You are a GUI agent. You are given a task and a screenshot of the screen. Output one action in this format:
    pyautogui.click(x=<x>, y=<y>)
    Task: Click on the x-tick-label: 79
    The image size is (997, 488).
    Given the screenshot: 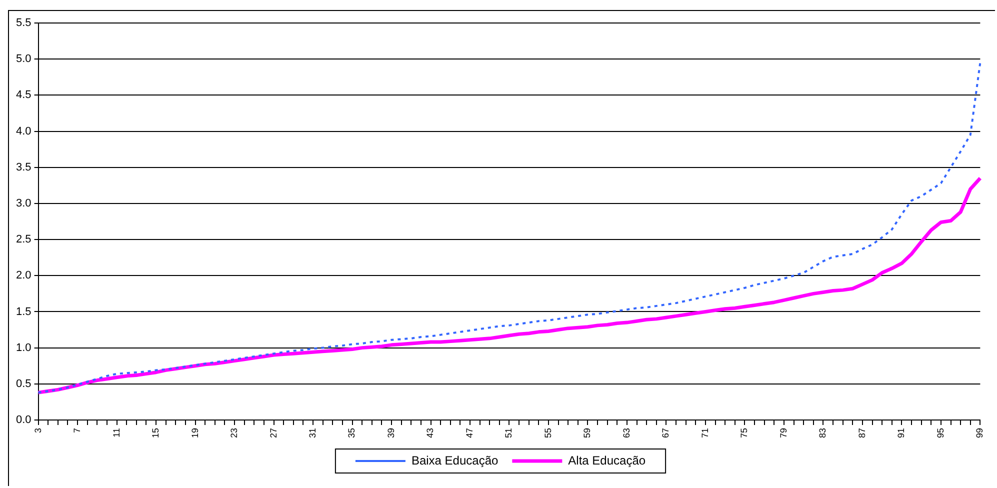 What is the action you would take?
    pyautogui.click(x=783, y=433)
    